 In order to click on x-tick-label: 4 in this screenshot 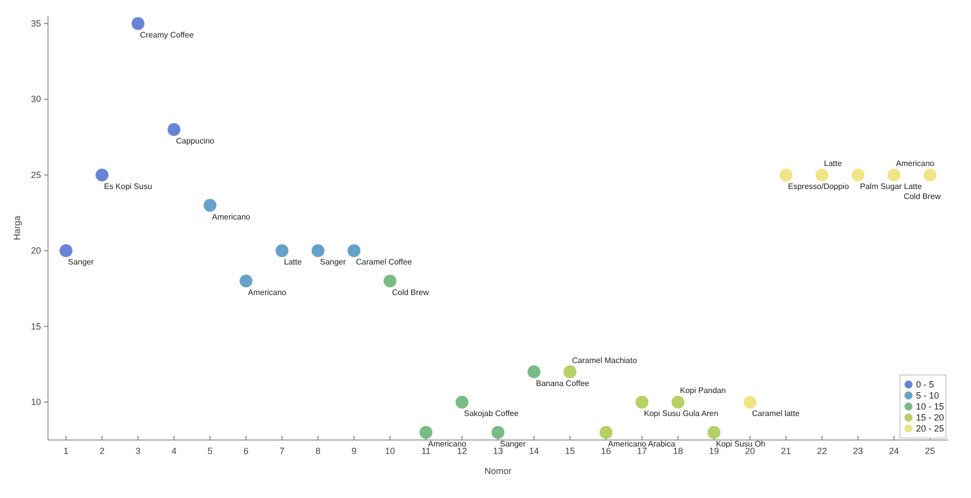, I will do `click(174, 451)`.